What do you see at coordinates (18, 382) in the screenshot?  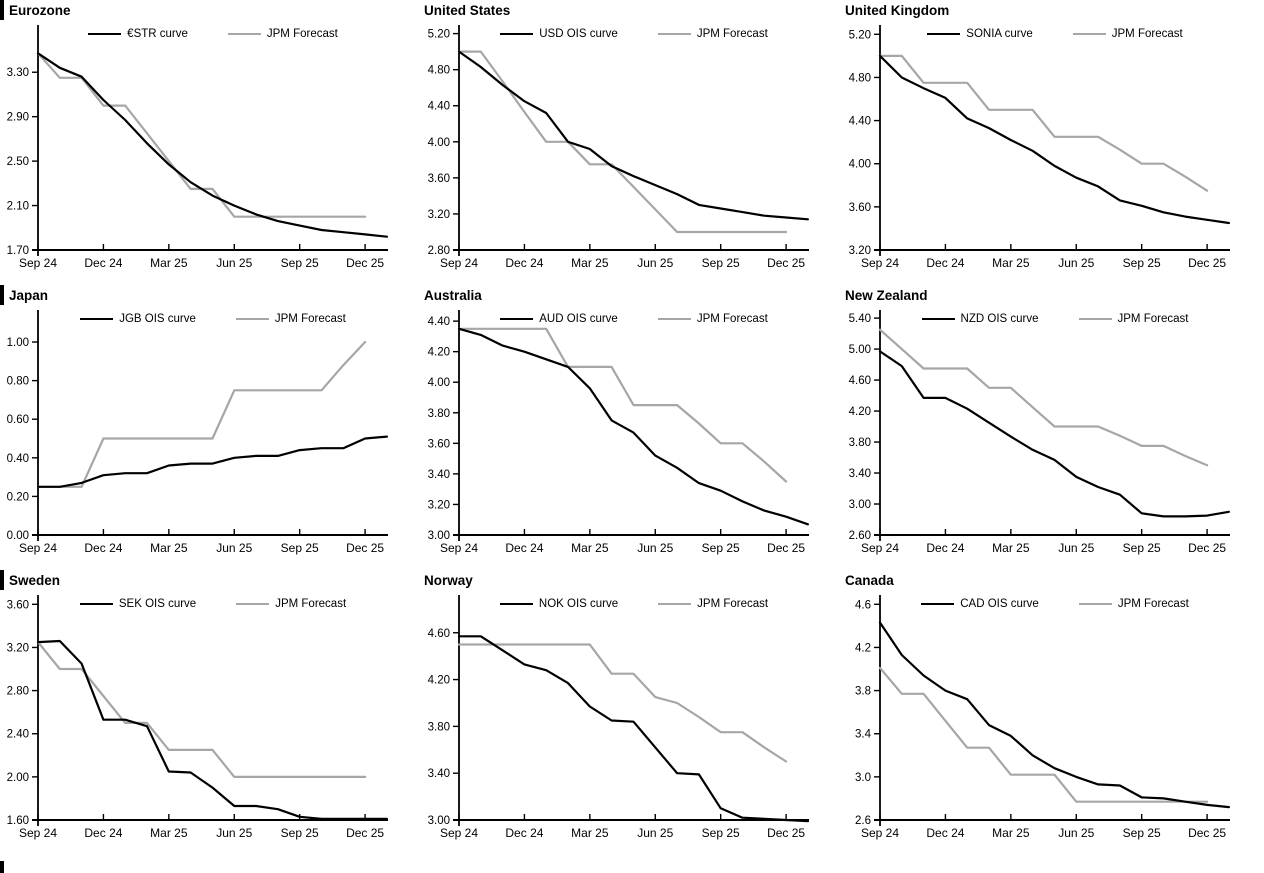 I see `y-tick-label: 0.80` at bounding box center [18, 382].